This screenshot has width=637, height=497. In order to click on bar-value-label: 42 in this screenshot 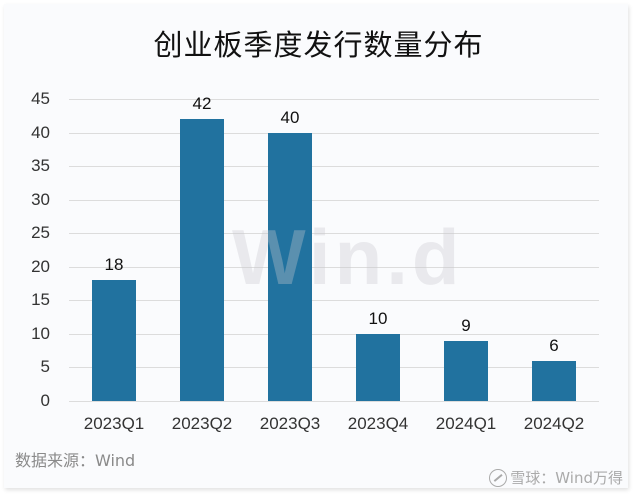, I will do `click(202, 104)`.